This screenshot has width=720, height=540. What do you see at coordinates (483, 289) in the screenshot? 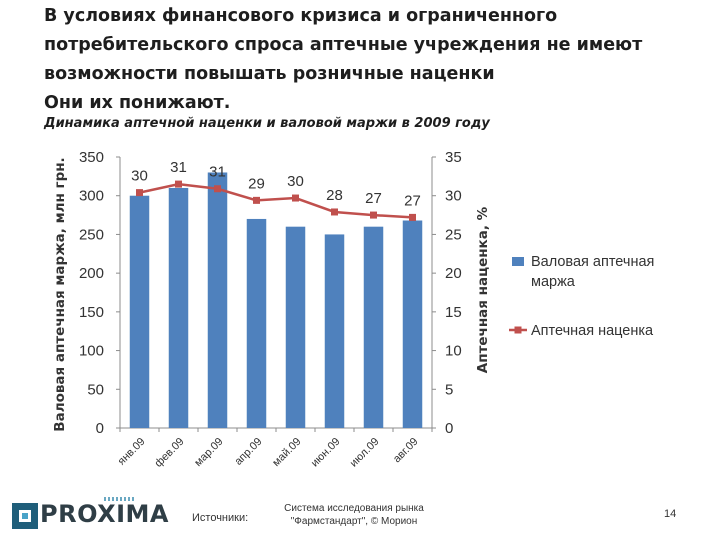
I see `y2-axis-title: Аптечная наценка, %` at bounding box center [483, 289].